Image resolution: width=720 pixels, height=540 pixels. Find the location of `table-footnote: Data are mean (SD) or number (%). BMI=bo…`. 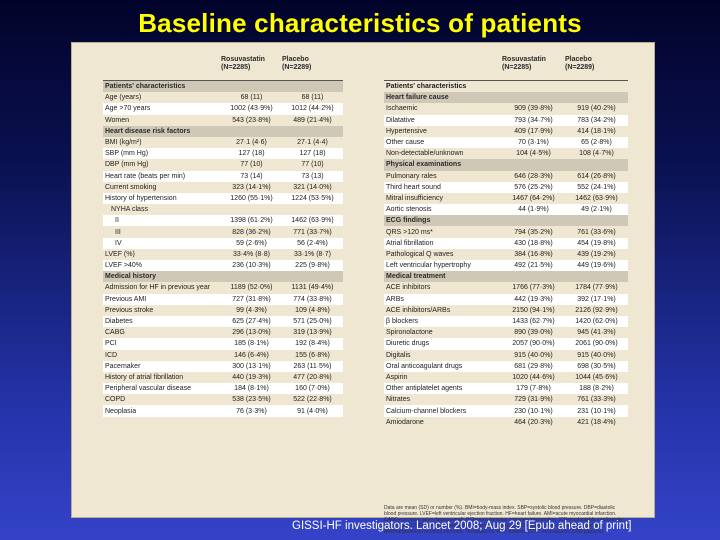

table-footnote: Data are mean (SD) or number (%). BMI=bo… is located at coordinates (504, 520).